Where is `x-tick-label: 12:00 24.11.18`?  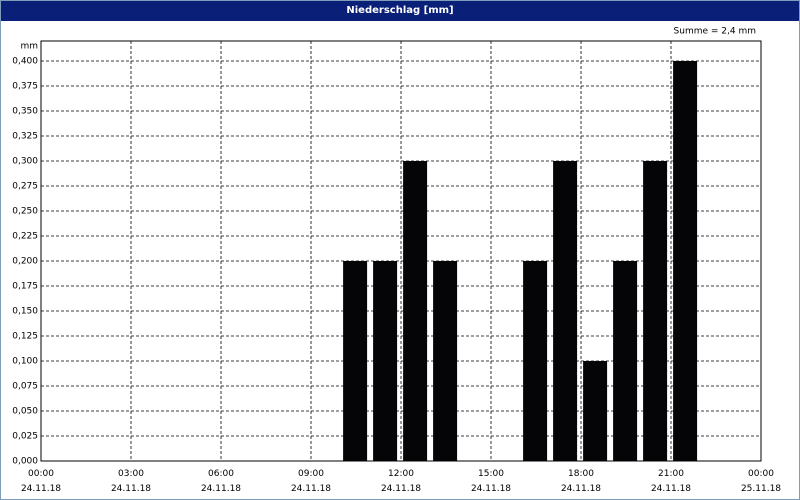 x-tick-label: 12:00 24.11.18 is located at coordinates (401, 481).